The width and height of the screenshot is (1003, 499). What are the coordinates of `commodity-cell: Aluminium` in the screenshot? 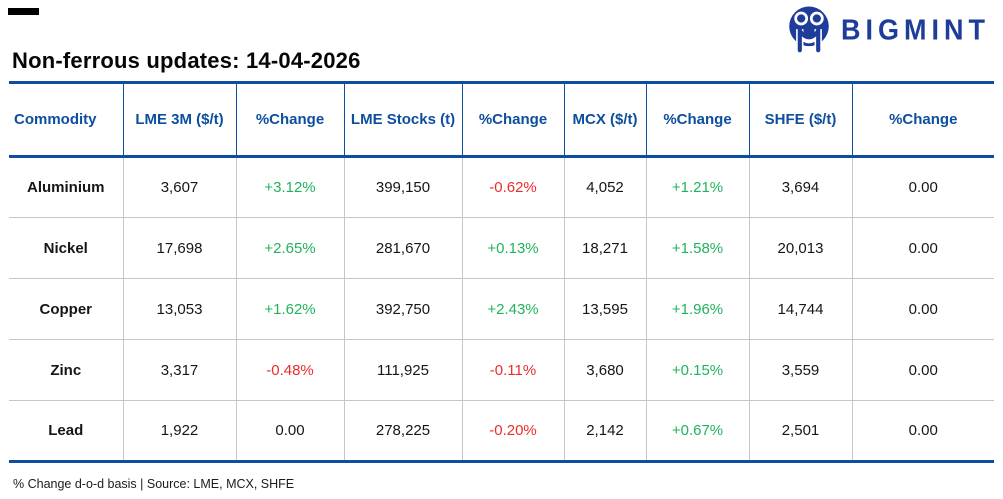 It's located at (66, 187).